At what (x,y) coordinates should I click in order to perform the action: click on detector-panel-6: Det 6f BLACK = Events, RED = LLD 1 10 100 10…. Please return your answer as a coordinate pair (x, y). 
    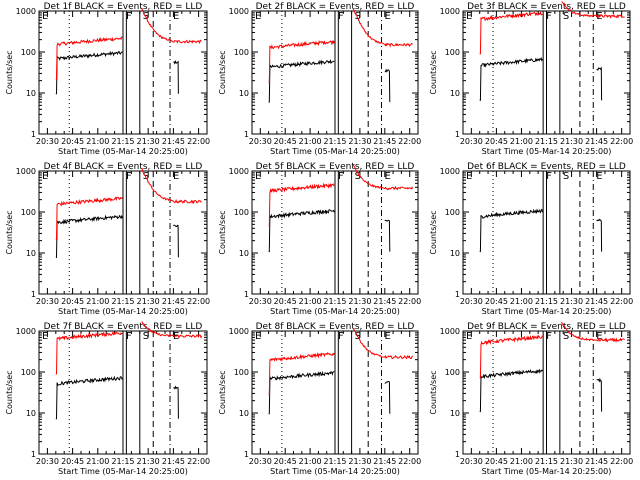
    Looking at the image, I should click on (531, 239).